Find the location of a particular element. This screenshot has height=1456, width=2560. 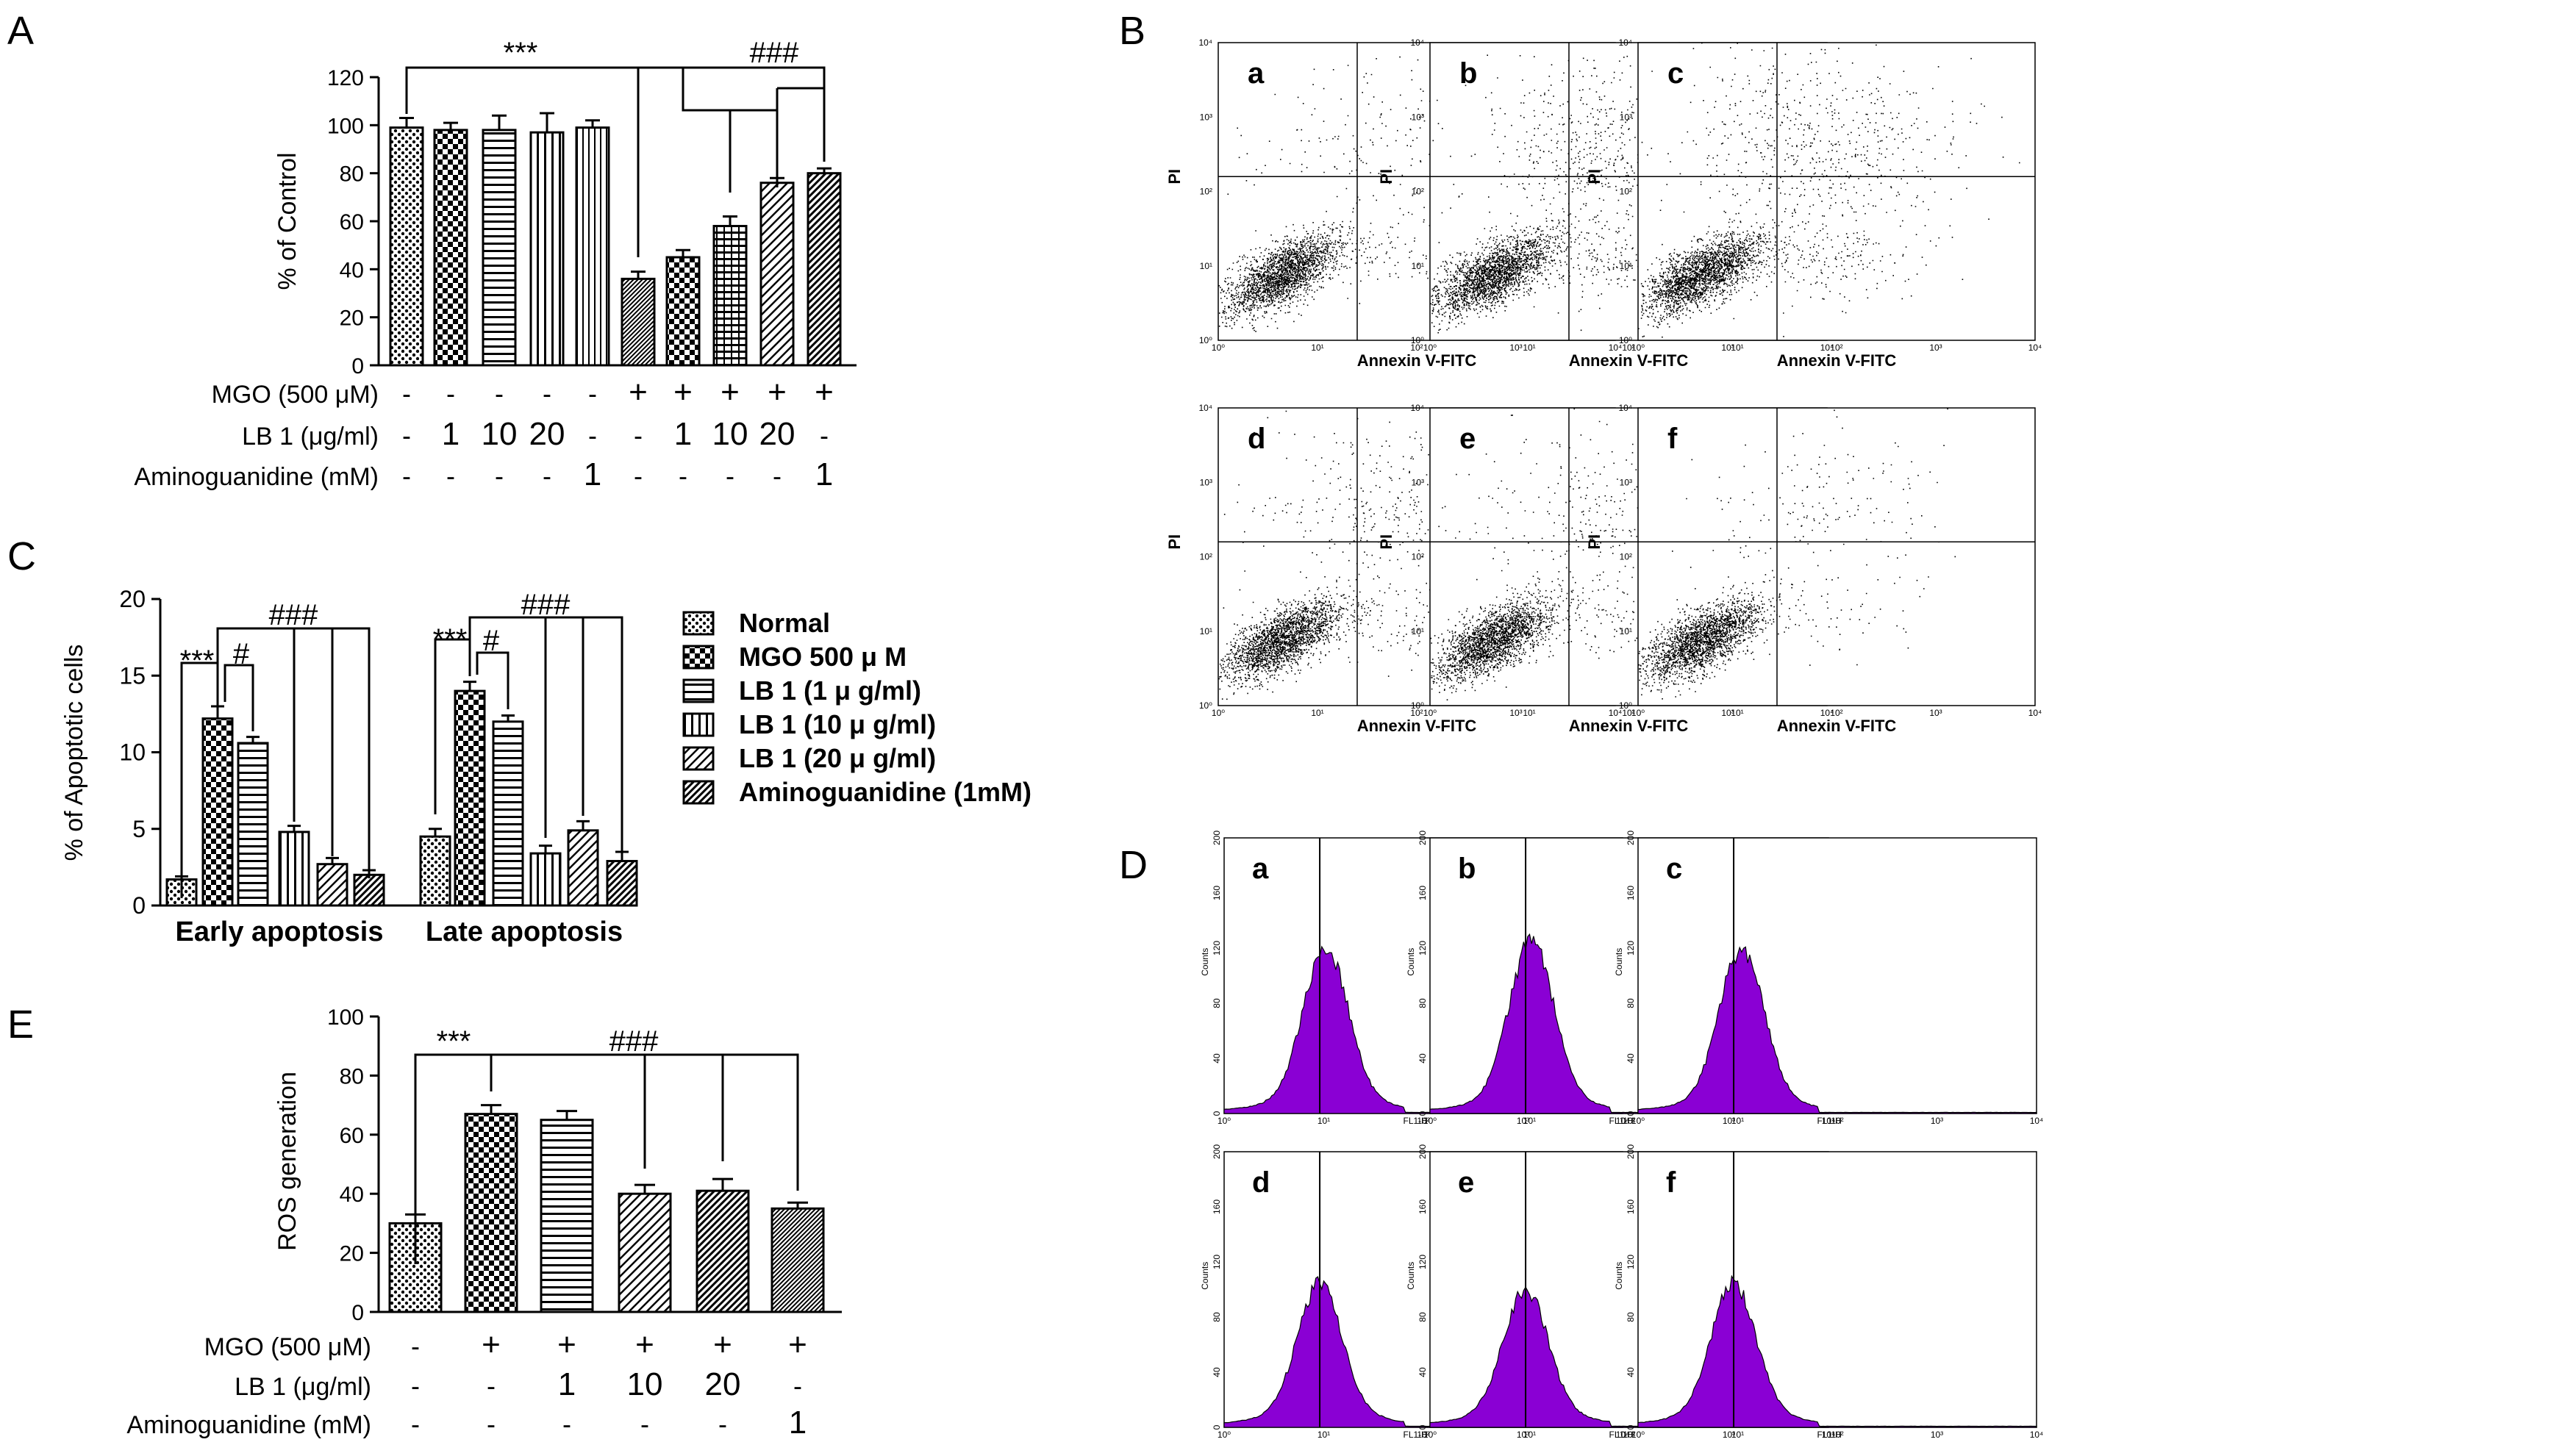

y-tick-label: 100 is located at coordinates (345, 1017).